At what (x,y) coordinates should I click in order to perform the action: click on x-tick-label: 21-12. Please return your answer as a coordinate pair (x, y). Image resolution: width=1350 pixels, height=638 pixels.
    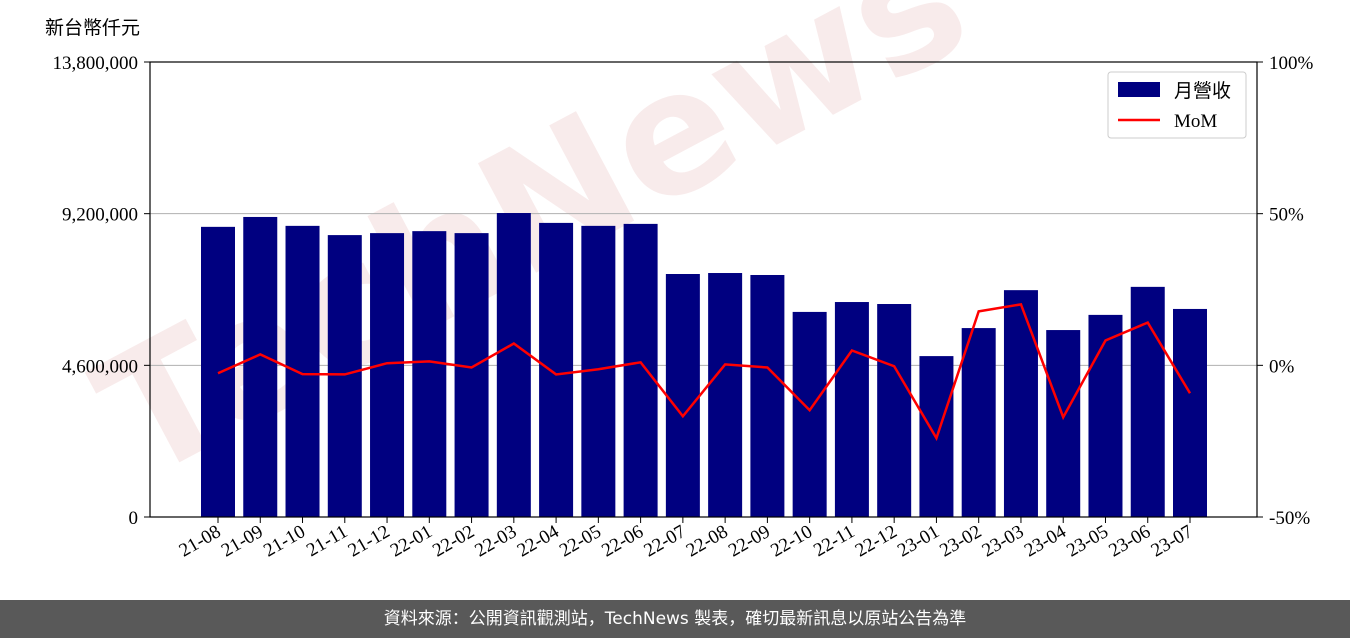
    Looking at the image, I should click on (369, 541).